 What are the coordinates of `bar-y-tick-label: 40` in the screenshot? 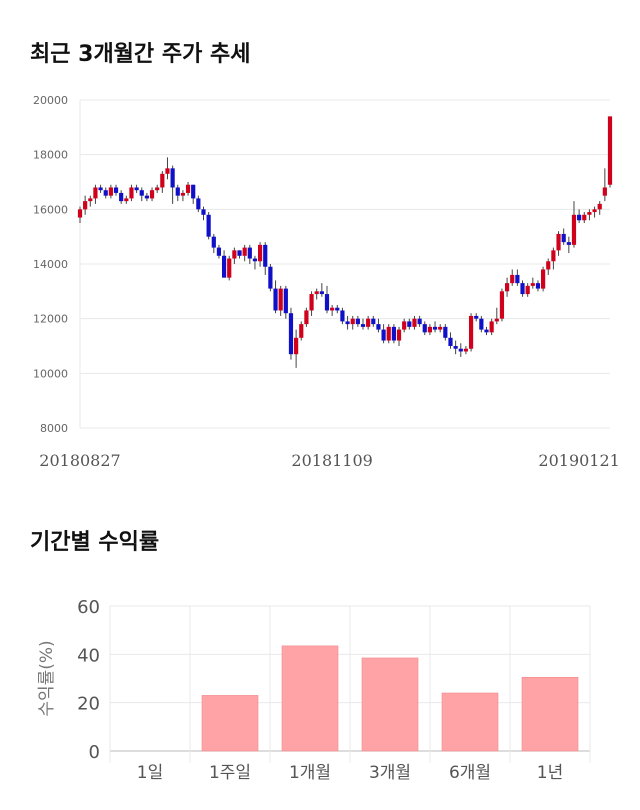 It's located at (88, 655).